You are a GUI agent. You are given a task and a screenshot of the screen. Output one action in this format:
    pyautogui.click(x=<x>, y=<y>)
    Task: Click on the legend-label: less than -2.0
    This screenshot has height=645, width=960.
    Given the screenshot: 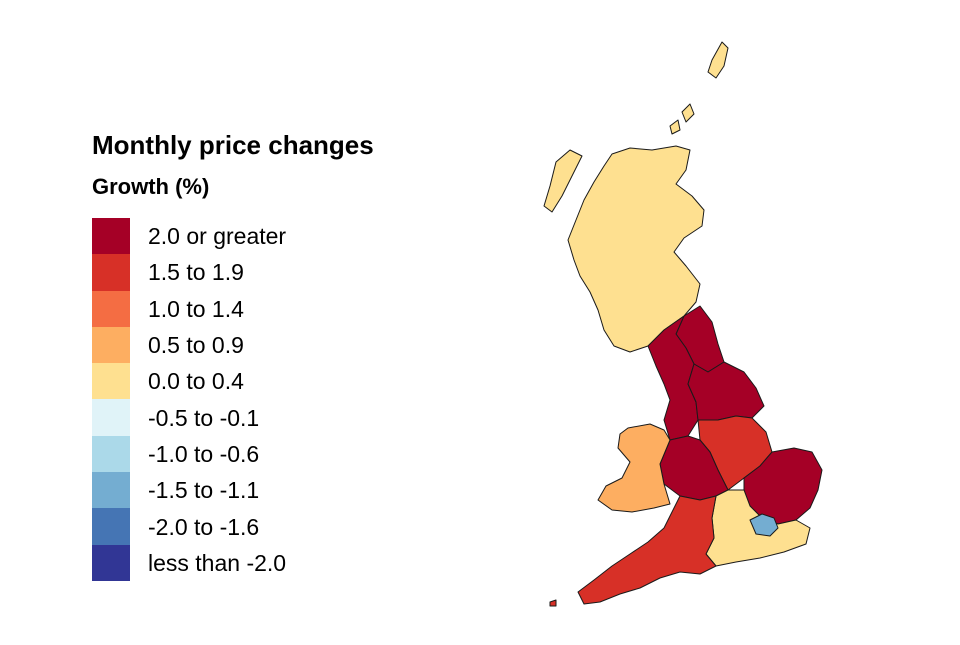 What is the action you would take?
    pyautogui.click(x=217, y=562)
    